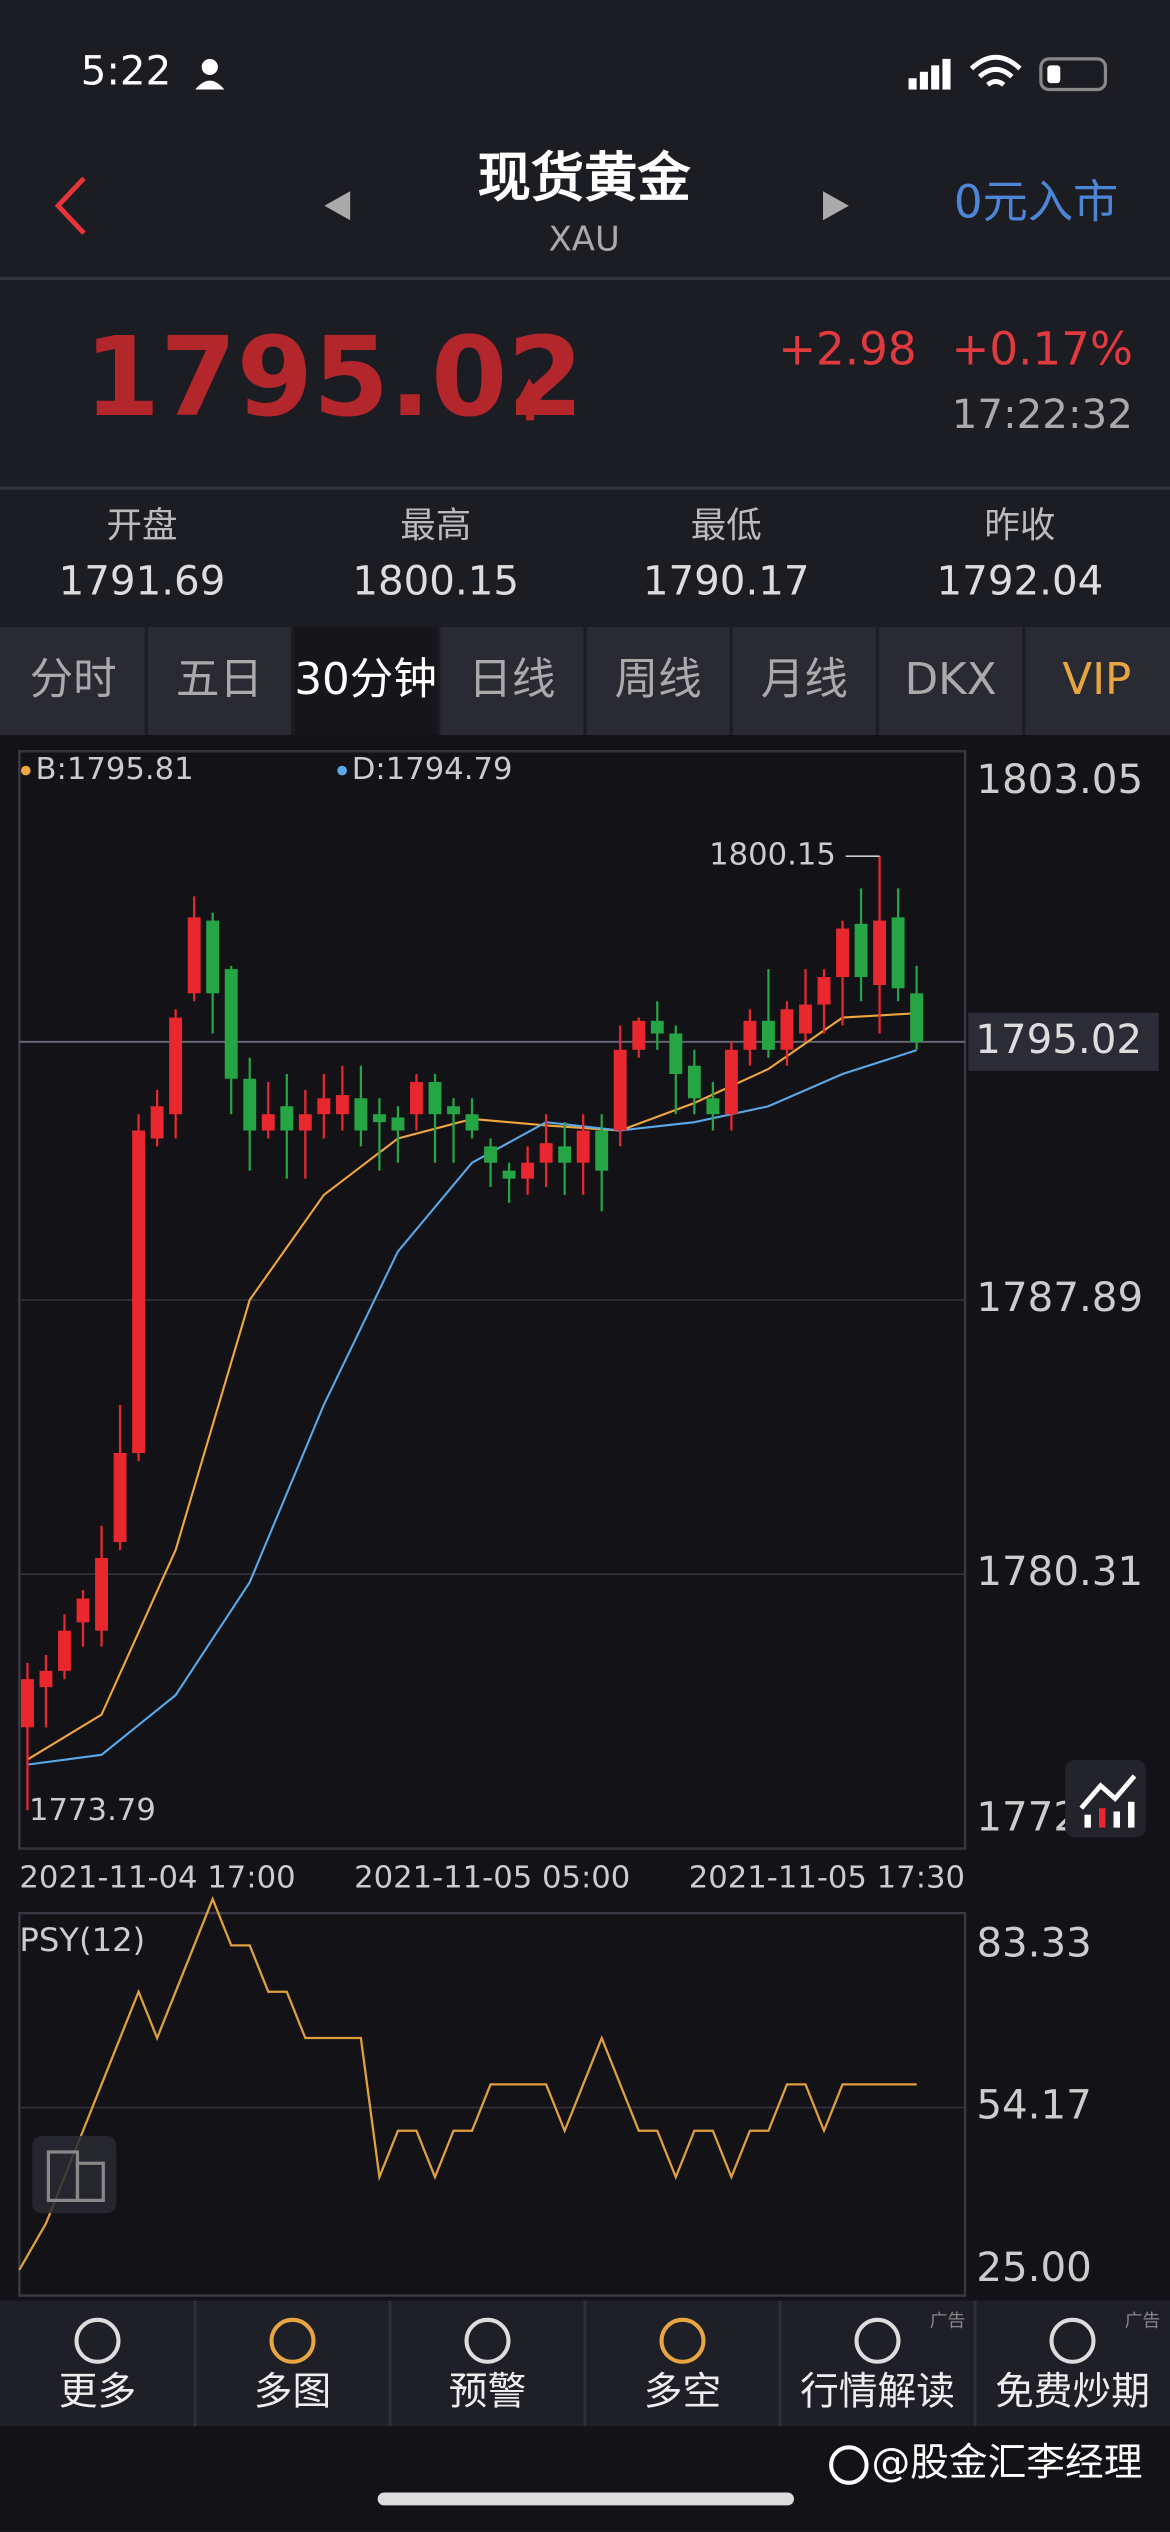  I want to click on stat-label: 最低, so click(726, 525).